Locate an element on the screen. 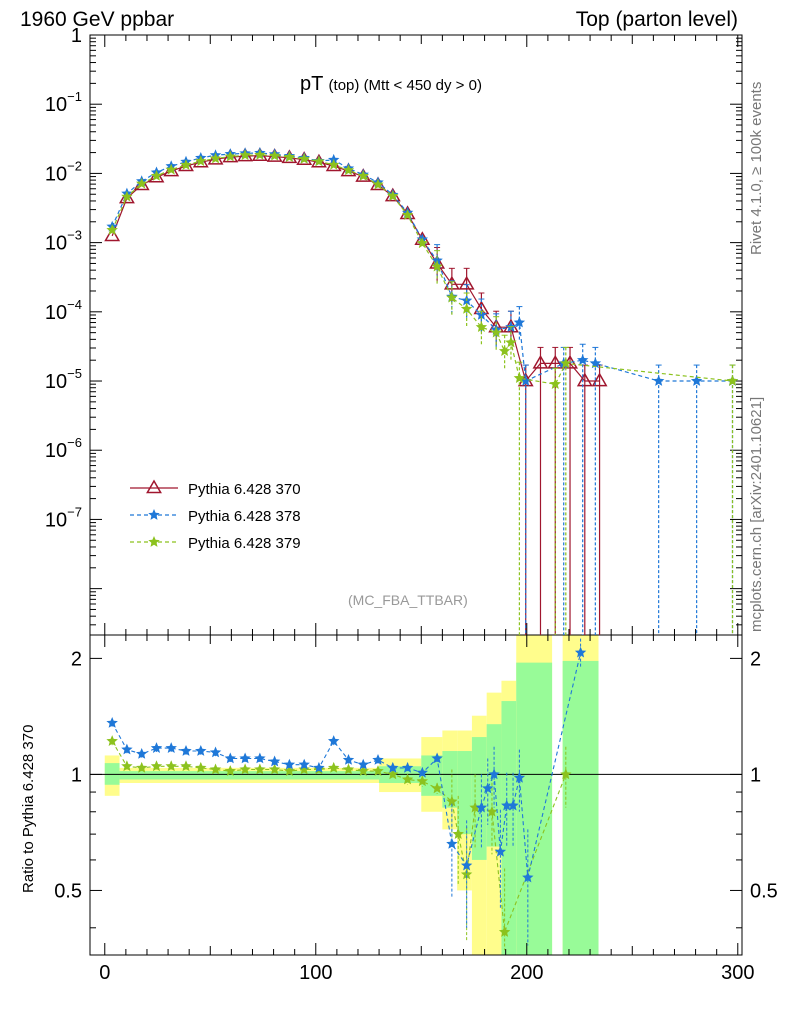  ratio-y-tick-label-right: 2 is located at coordinates (755, 659).